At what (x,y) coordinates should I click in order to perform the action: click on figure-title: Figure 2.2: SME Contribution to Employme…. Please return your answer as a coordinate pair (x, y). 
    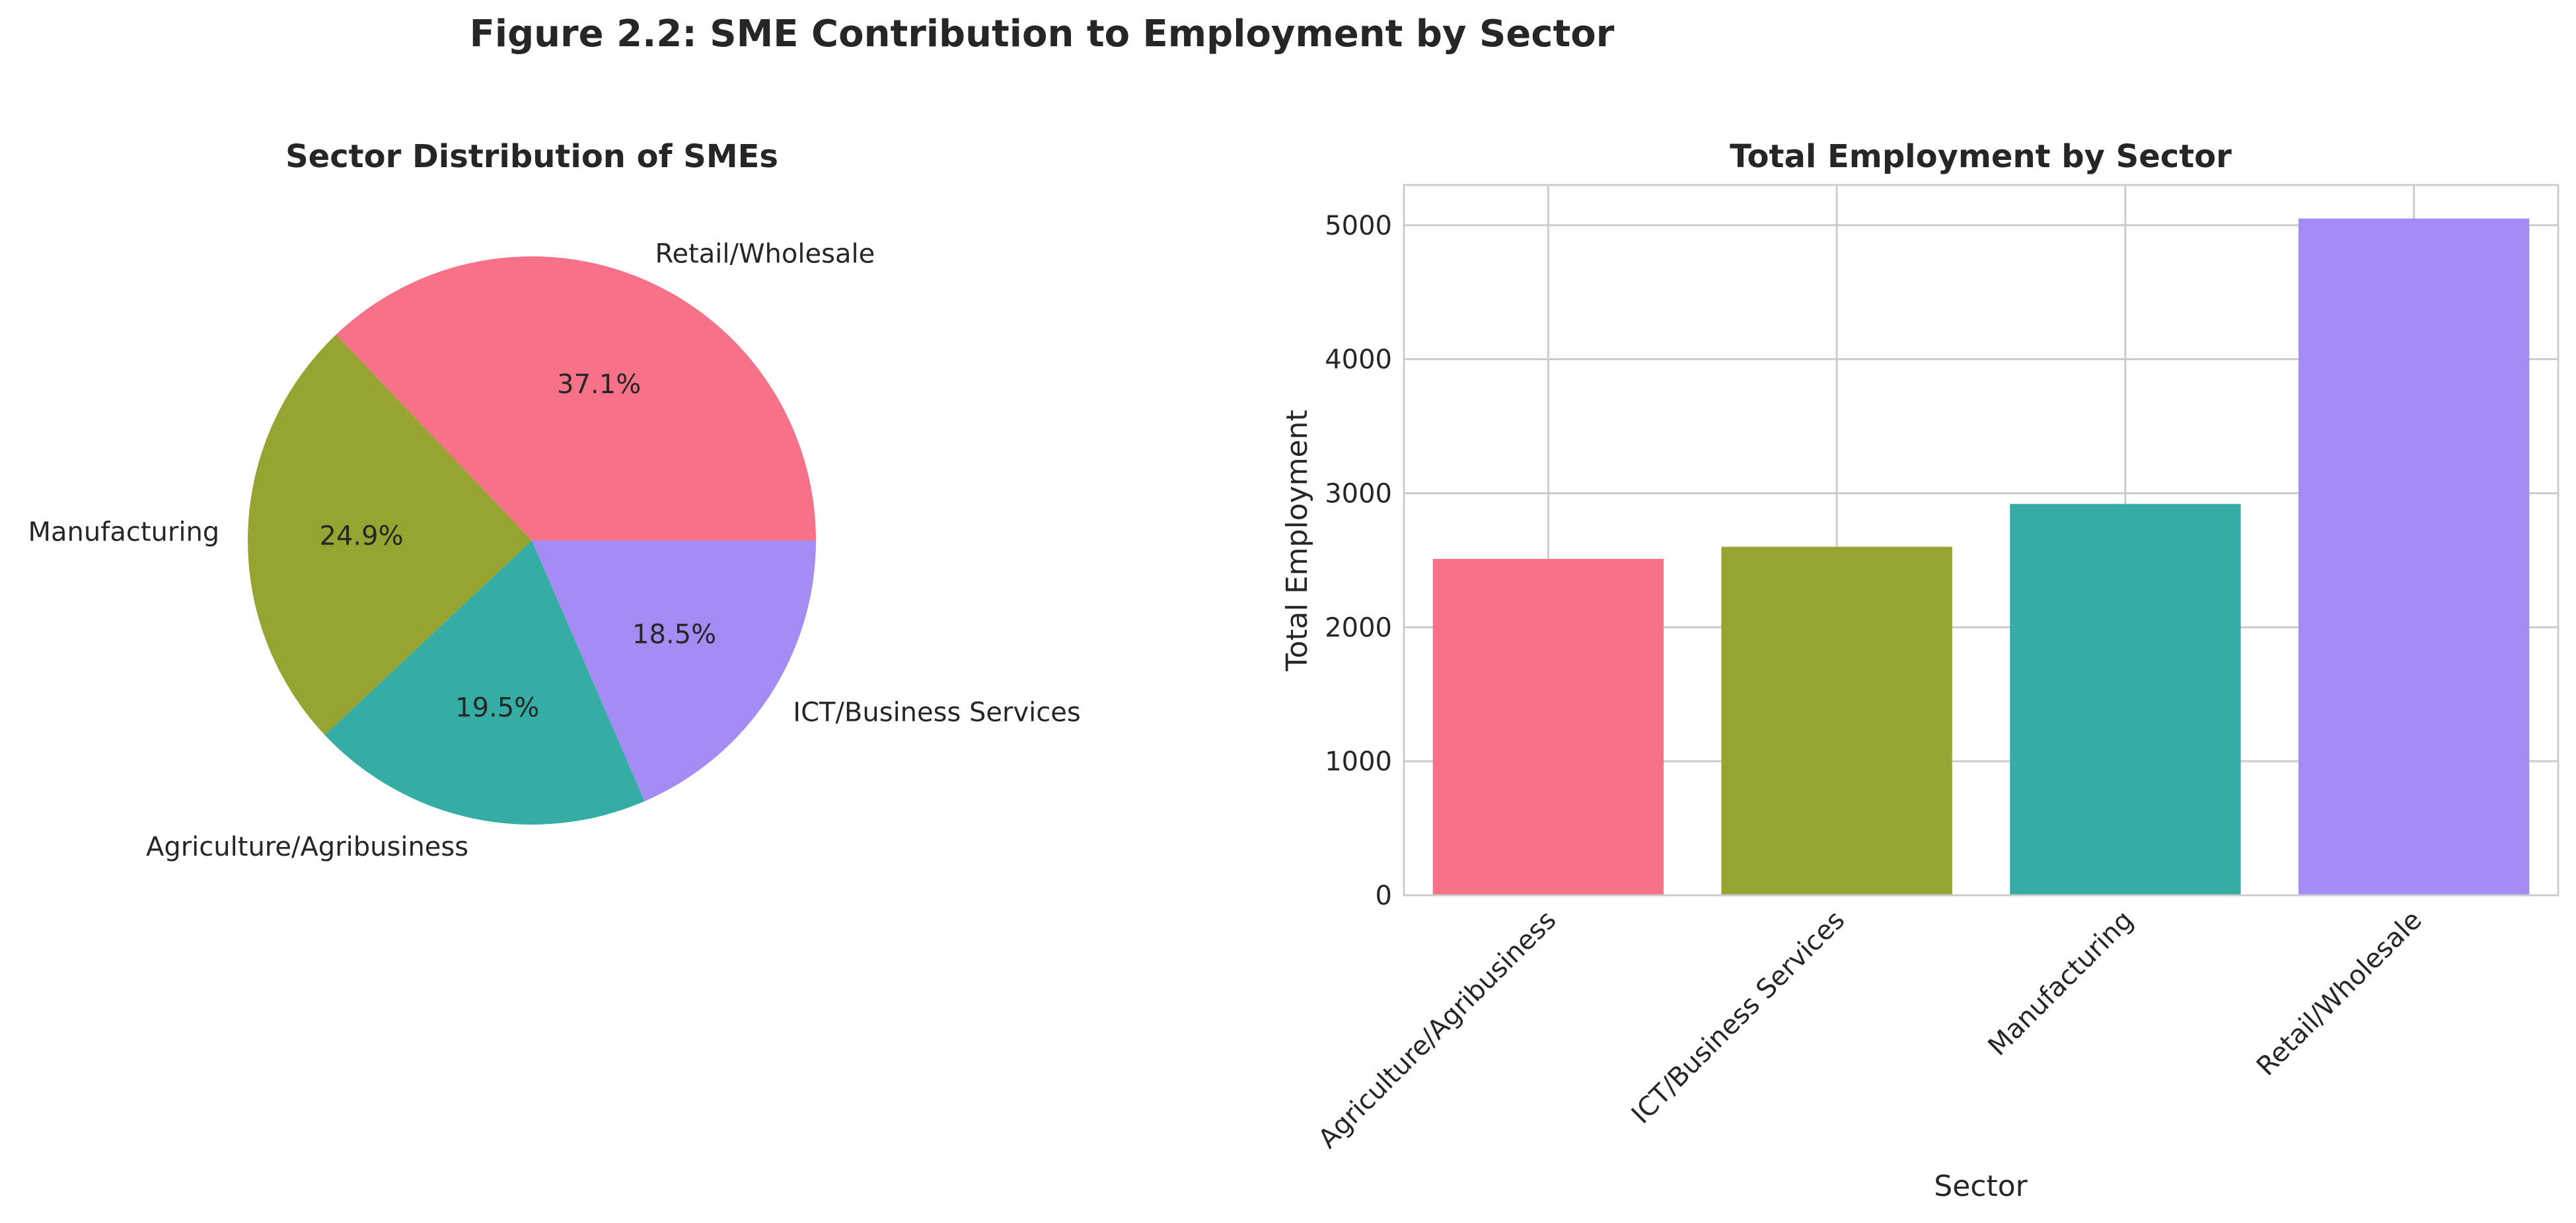
    Looking at the image, I should click on (1042, 34).